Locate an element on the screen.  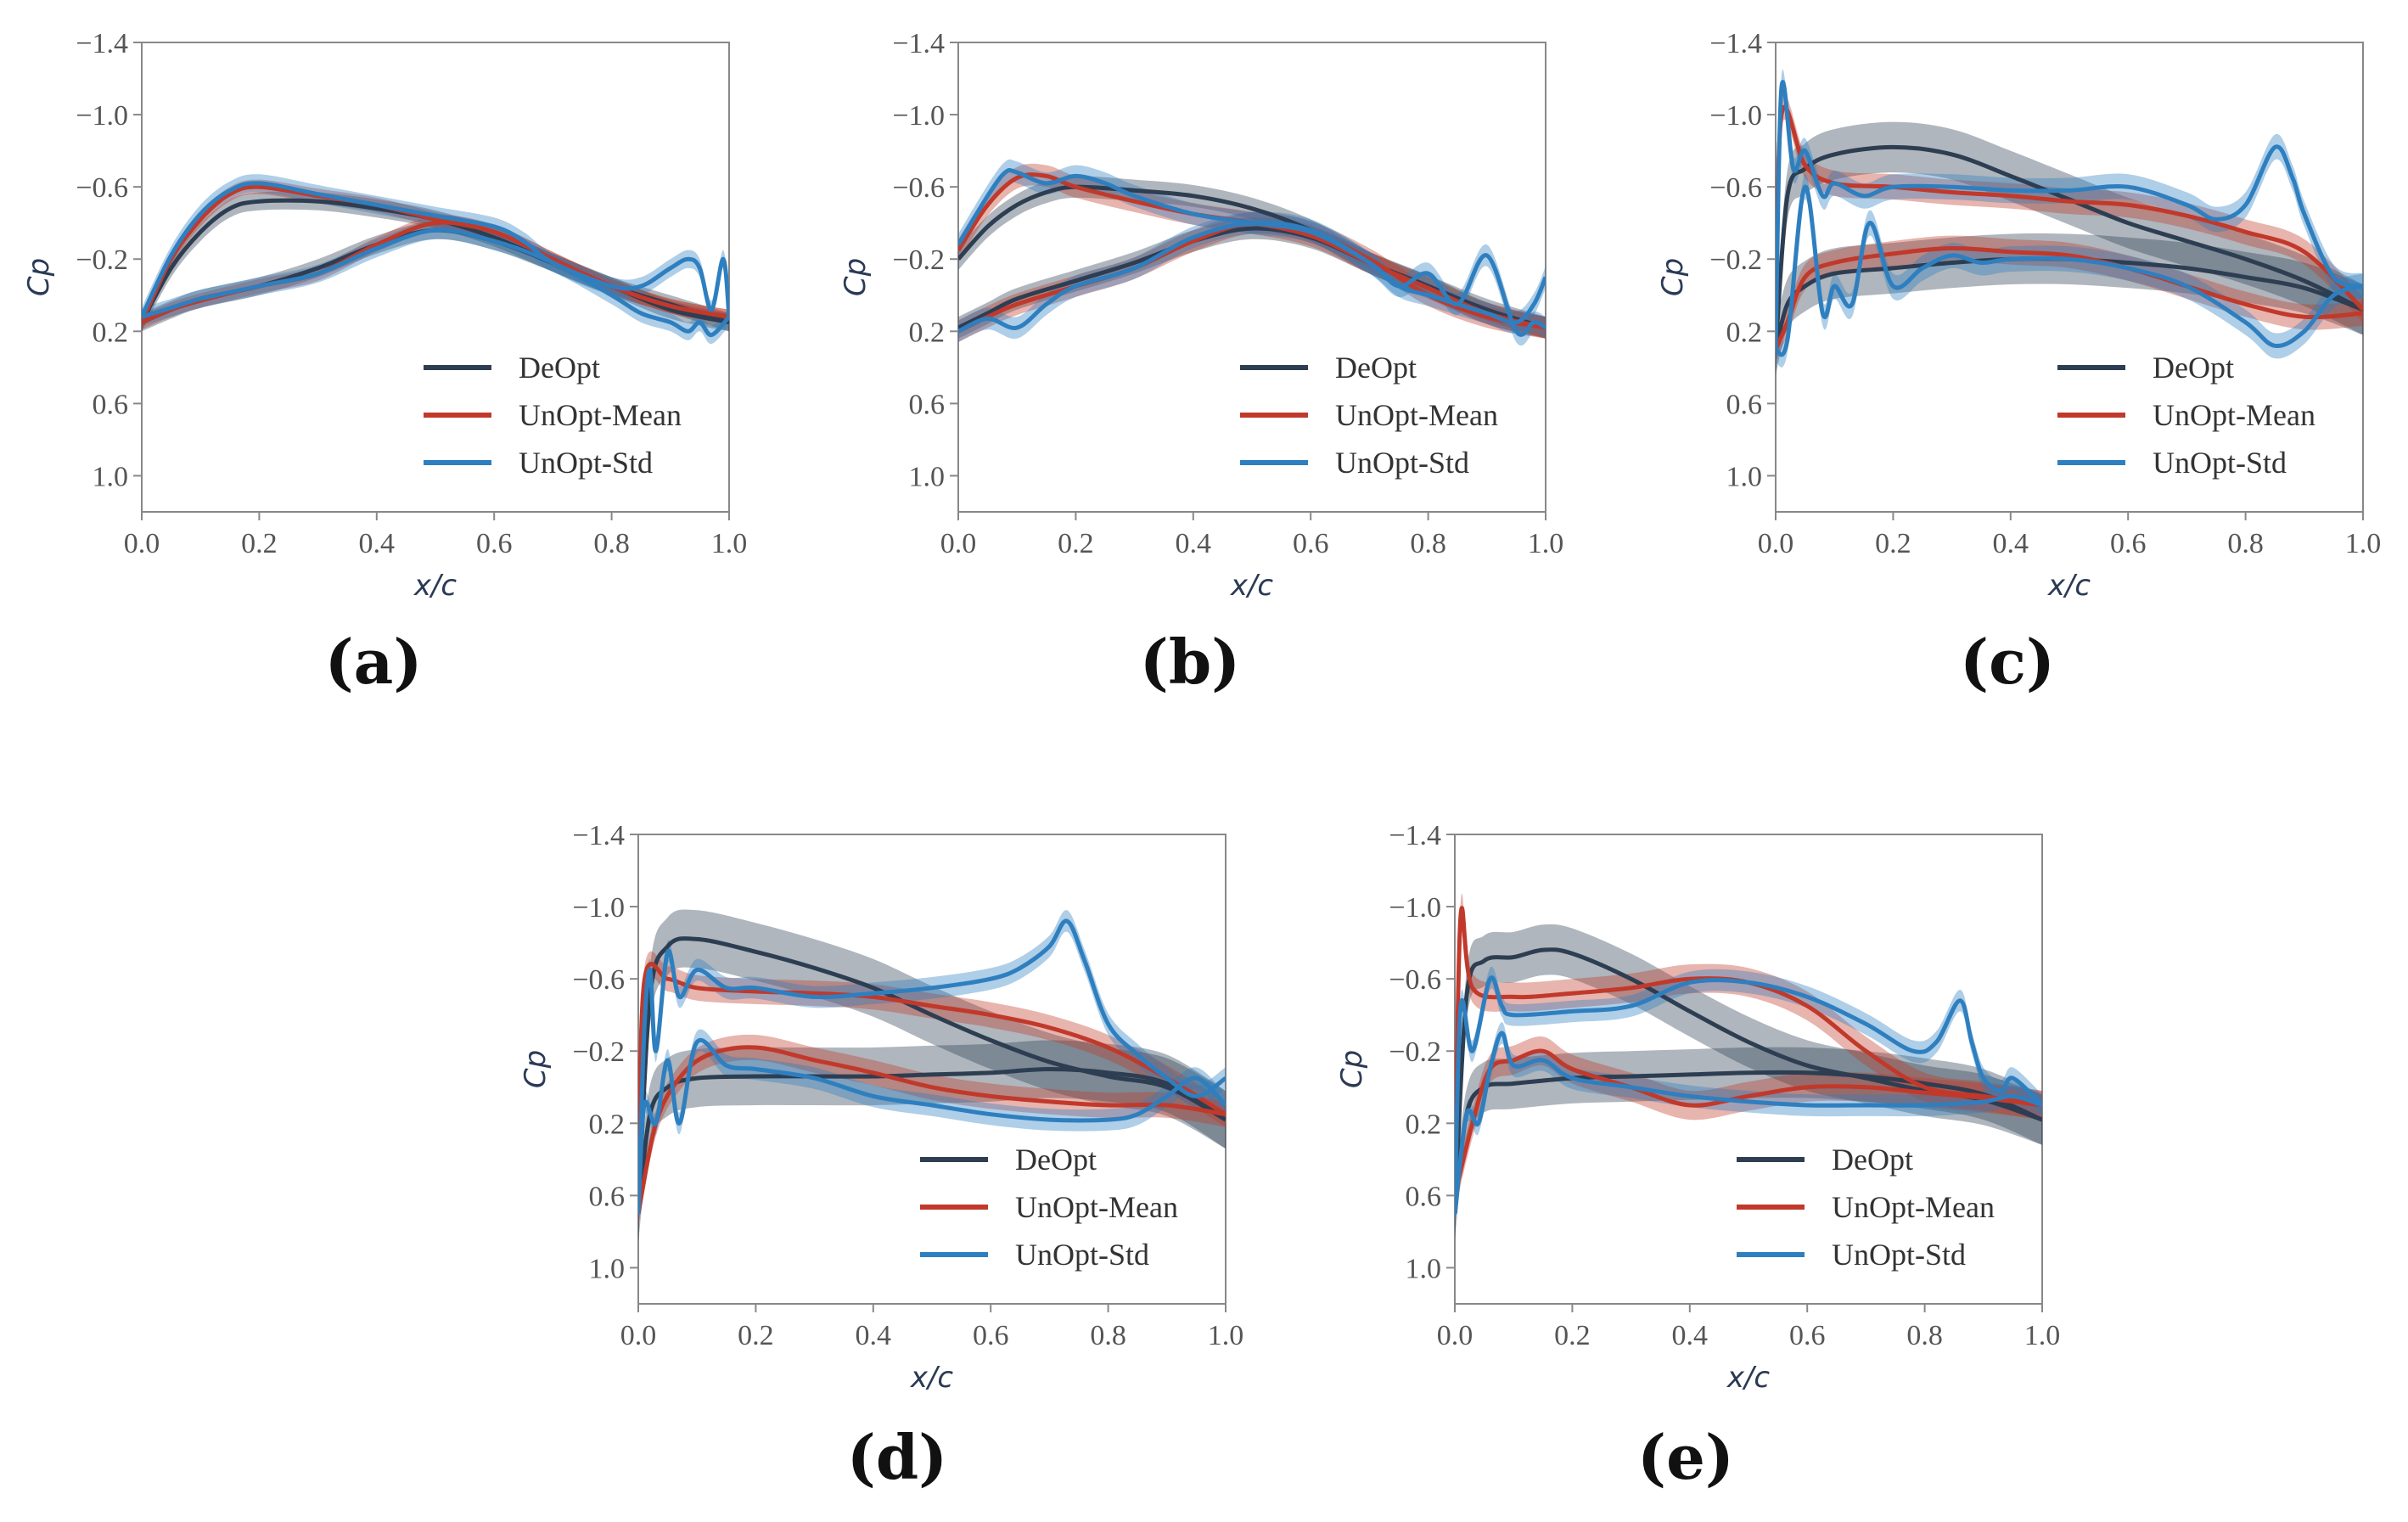
series-line-deopt-upper is located at coordinates (932, 1075).